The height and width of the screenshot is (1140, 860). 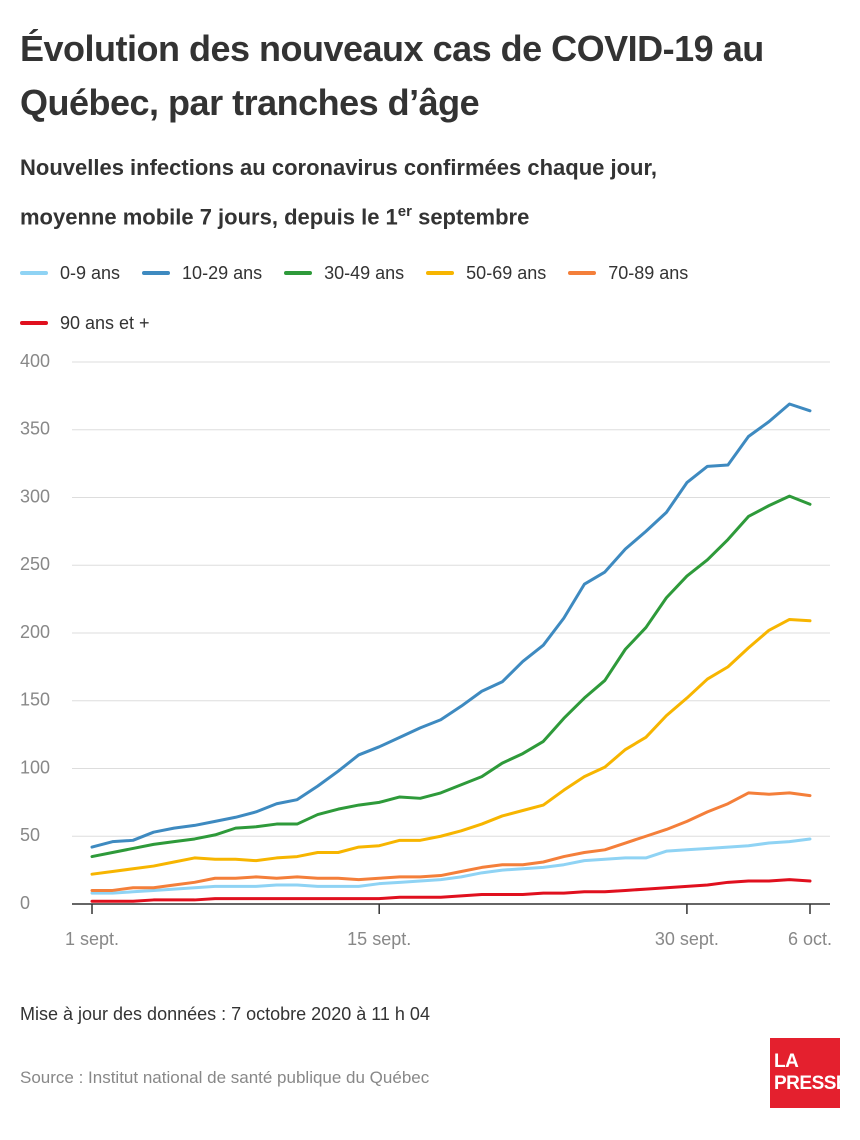 I want to click on legend-item: 30-49 ans, so click(x=344, y=273).